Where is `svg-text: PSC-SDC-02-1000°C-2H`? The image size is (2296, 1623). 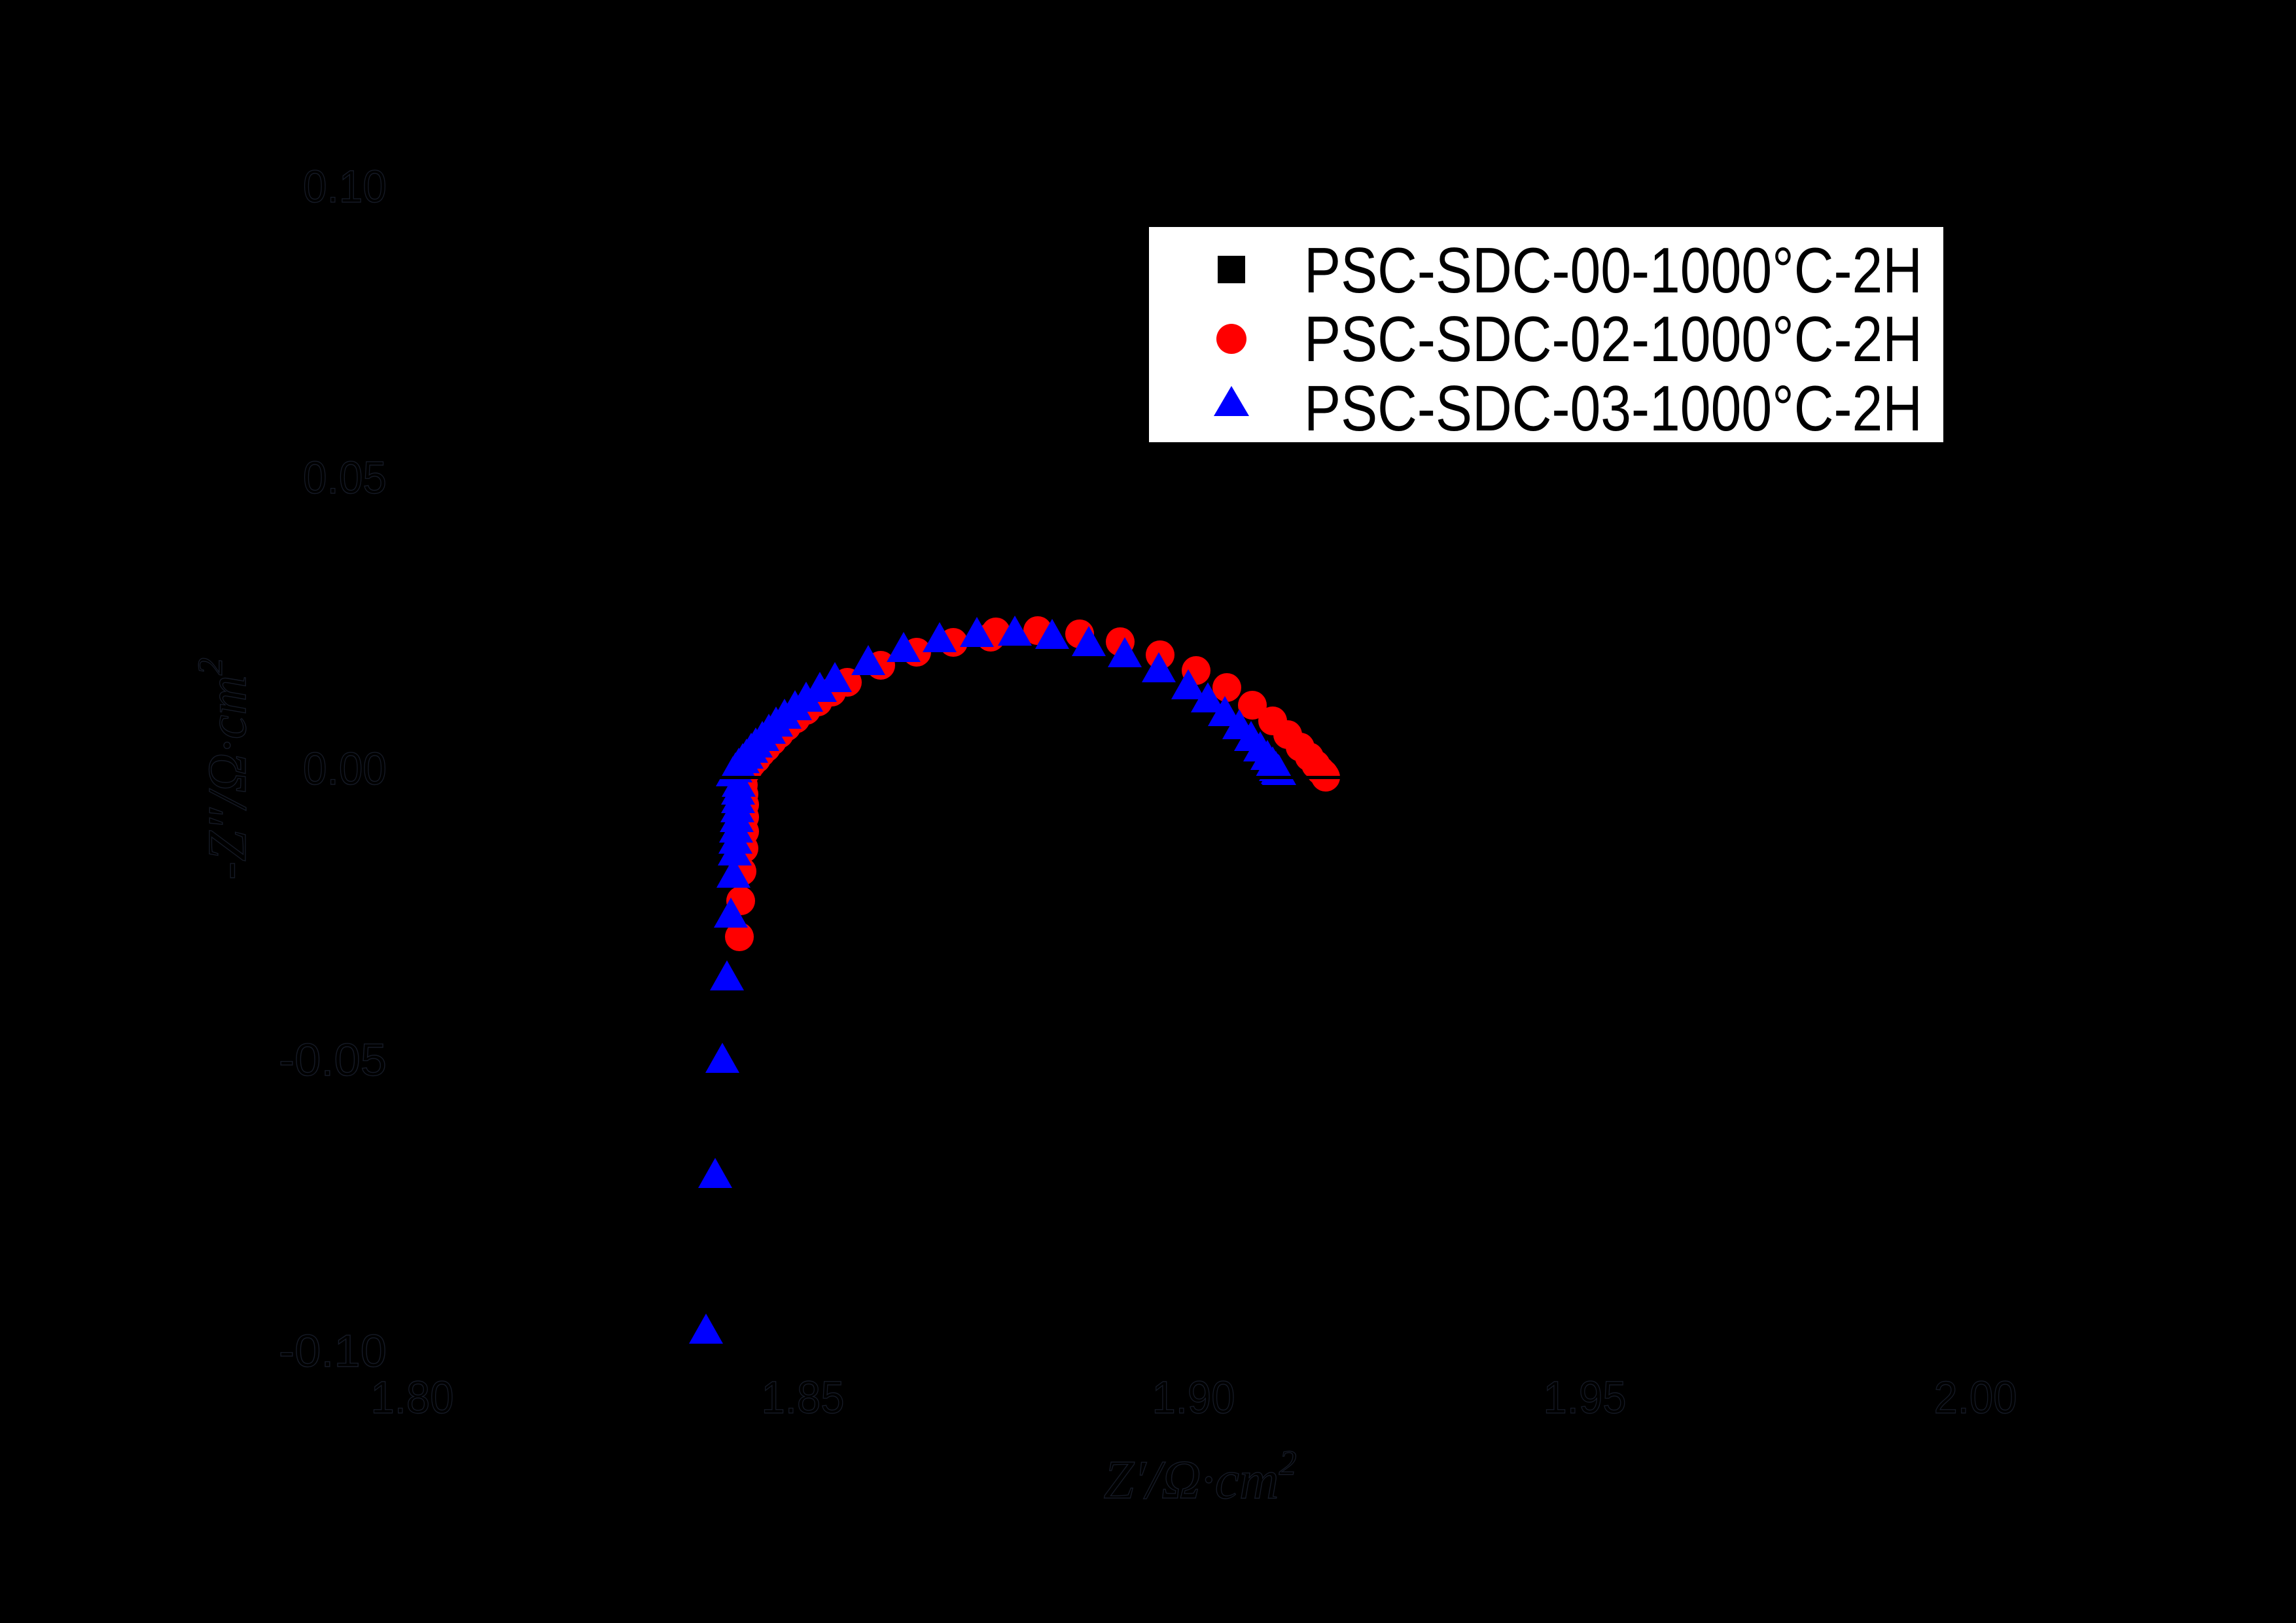 svg-text: PSC-SDC-02-1000°C-2H is located at coordinates (1613, 339).